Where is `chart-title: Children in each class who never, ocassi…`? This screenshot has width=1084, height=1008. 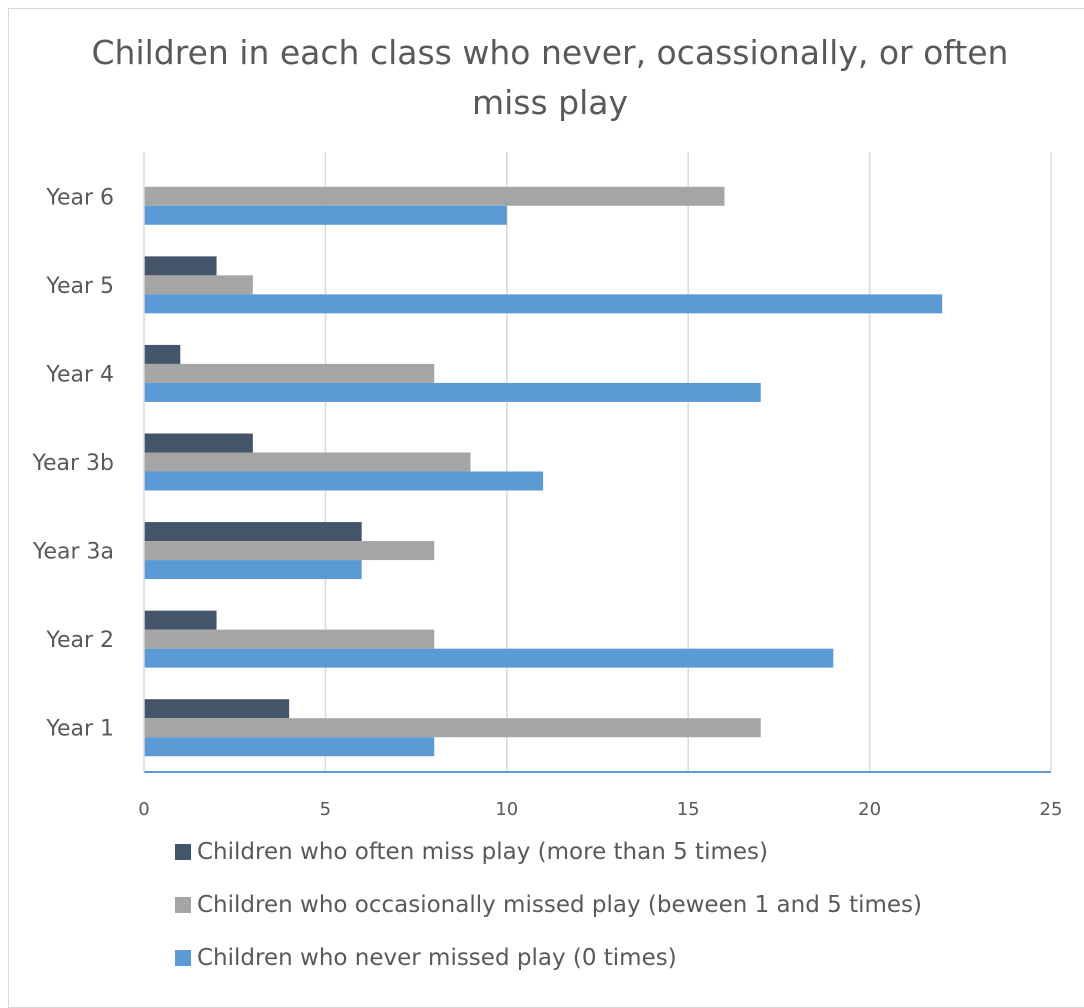
chart-title: Children in each class who never, ocassi… is located at coordinates (542, 78).